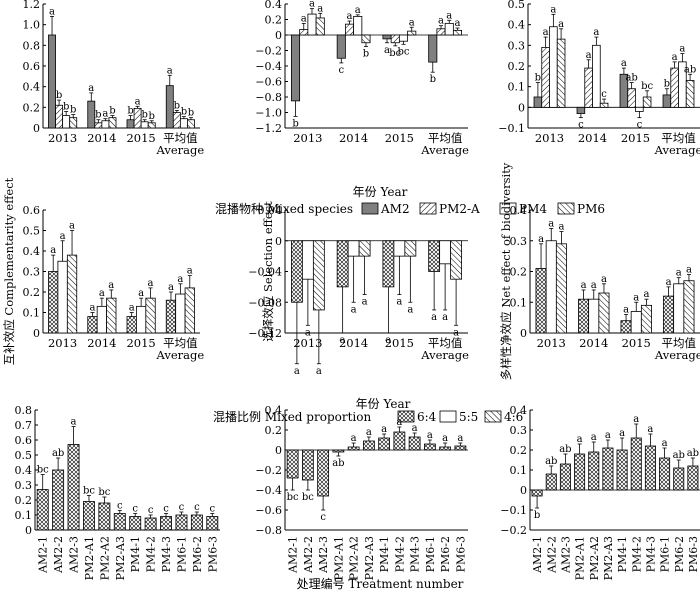 The width and height of the screenshot is (700, 593). I want to click on y-axis-label: 多样性净效应 Net effect of biodiversity, so click(506, 271).